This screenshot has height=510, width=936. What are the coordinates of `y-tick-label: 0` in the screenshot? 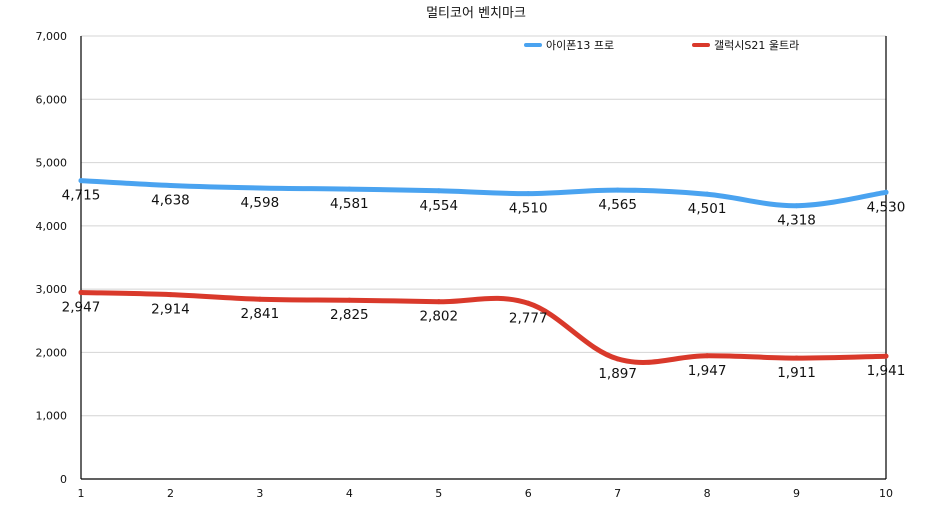 It's located at (63, 479).